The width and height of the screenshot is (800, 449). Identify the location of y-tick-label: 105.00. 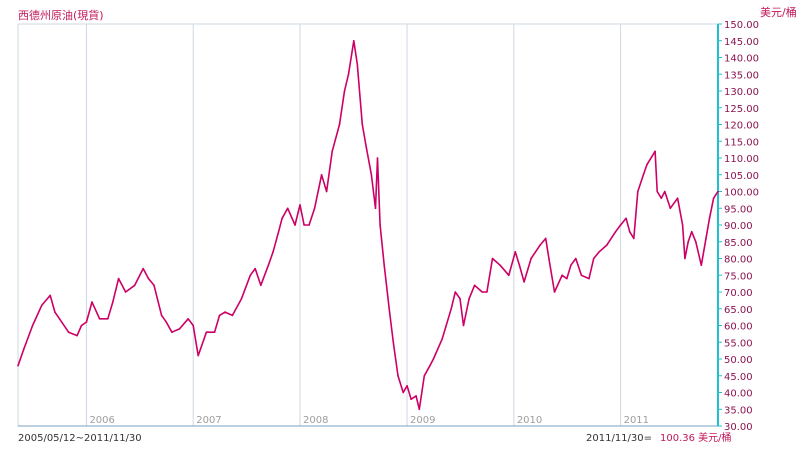
(741, 176).